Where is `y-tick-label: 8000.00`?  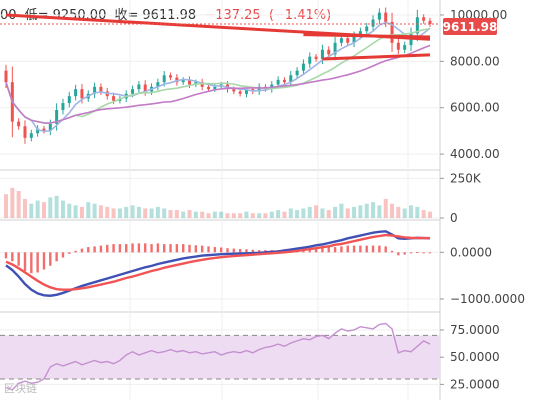
y-tick-label: 8000.00 is located at coordinates (475, 61).